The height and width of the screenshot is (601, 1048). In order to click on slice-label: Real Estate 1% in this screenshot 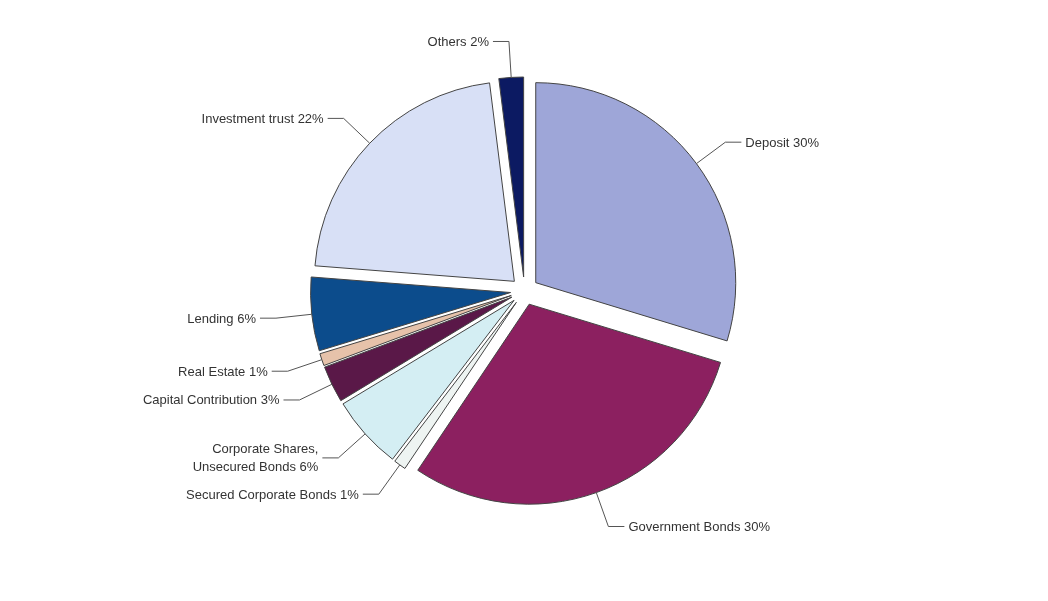, I will do `click(223, 371)`.